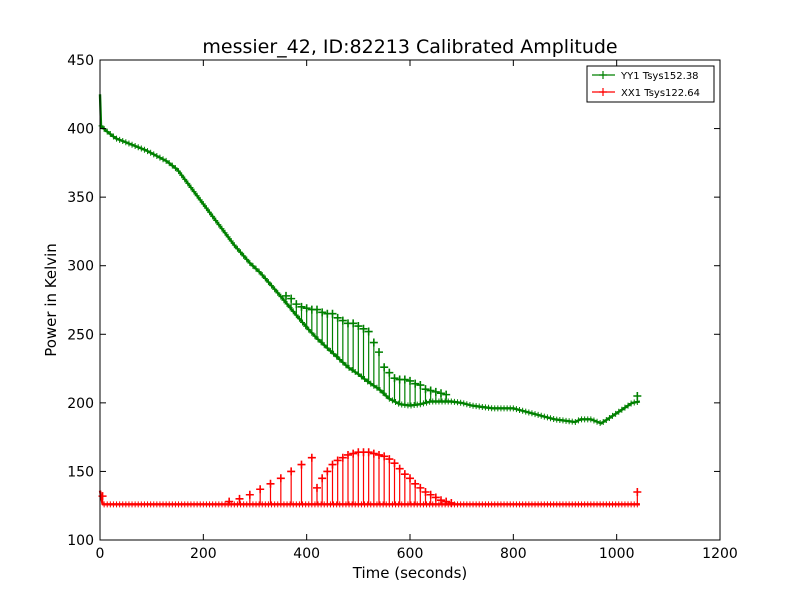  I want to click on legend: YY1 Tsys152.38 XX1 Tsys122.64, so click(650, 84).